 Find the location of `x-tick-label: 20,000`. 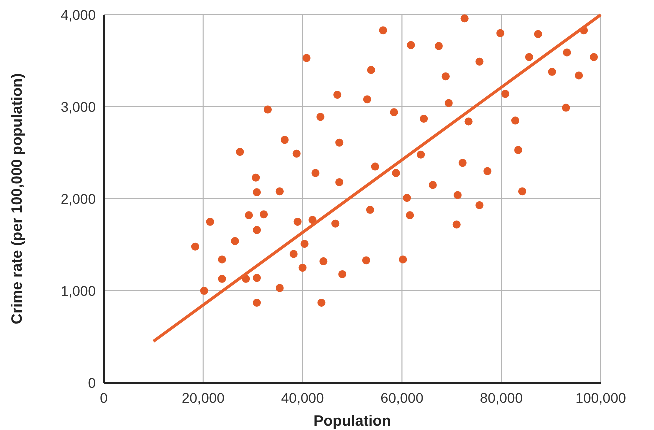

x-tick-label: 20,000 is located at coordinates (204, 398).